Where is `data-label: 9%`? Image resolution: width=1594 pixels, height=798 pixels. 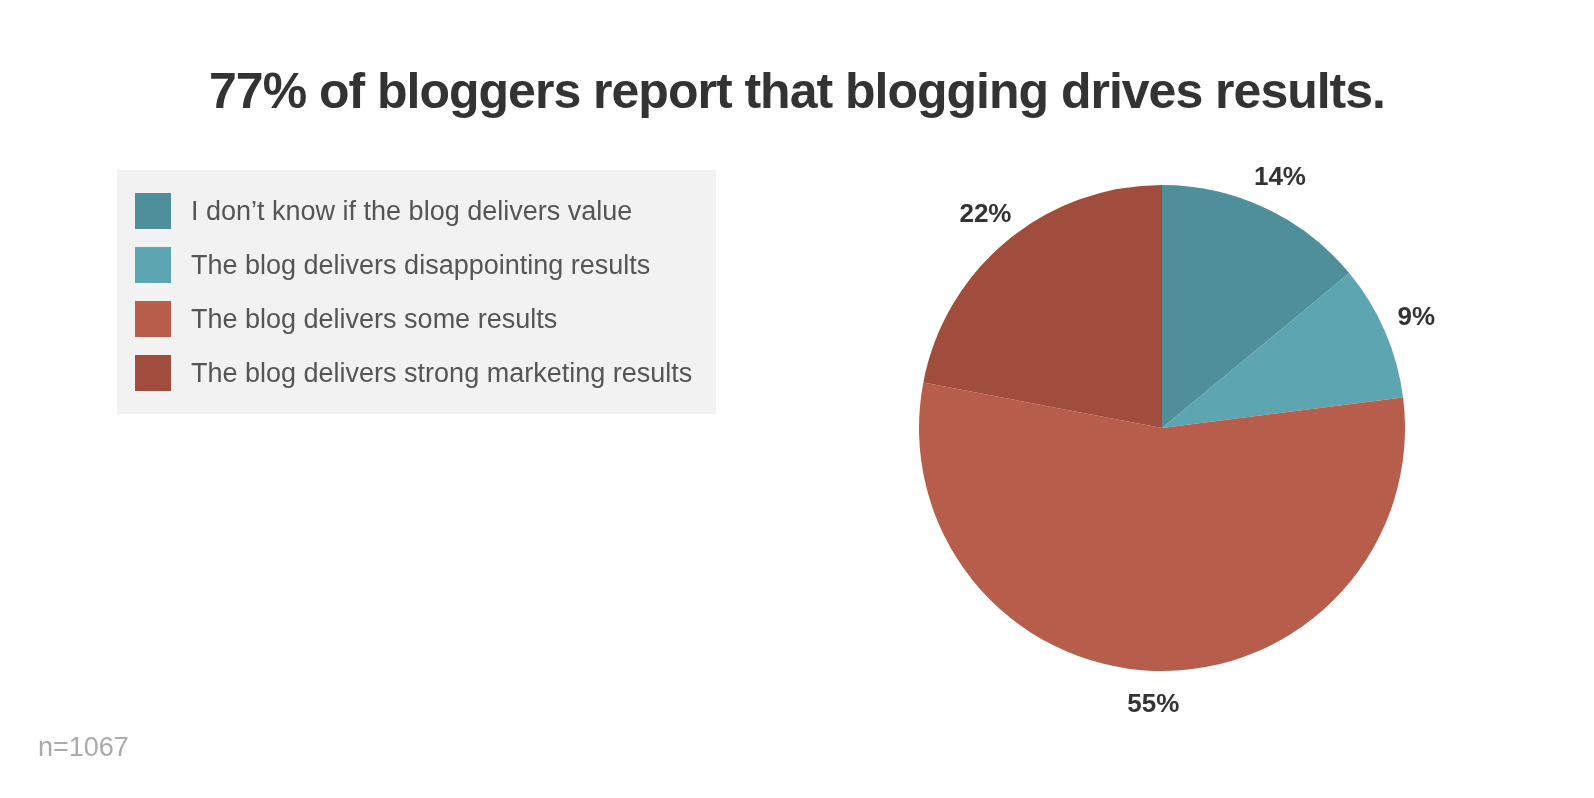 data-label: 9% is located at coordinates (1416, 316).